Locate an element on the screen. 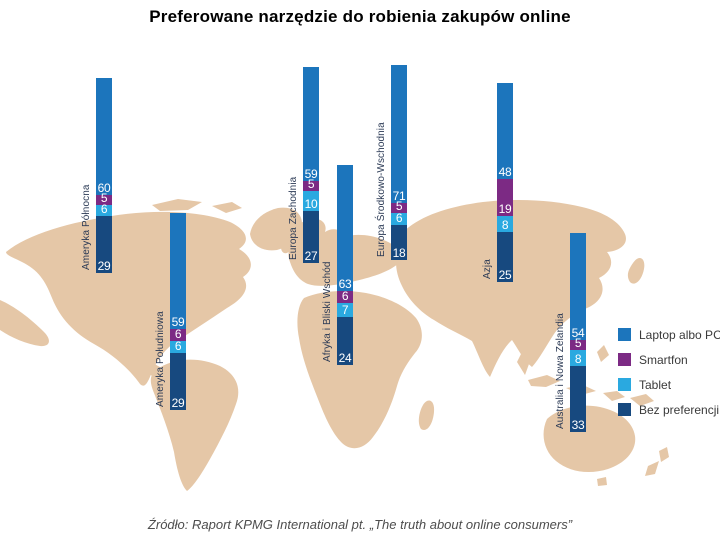  bar-segment: 19 is located at coordinates (505, 197).